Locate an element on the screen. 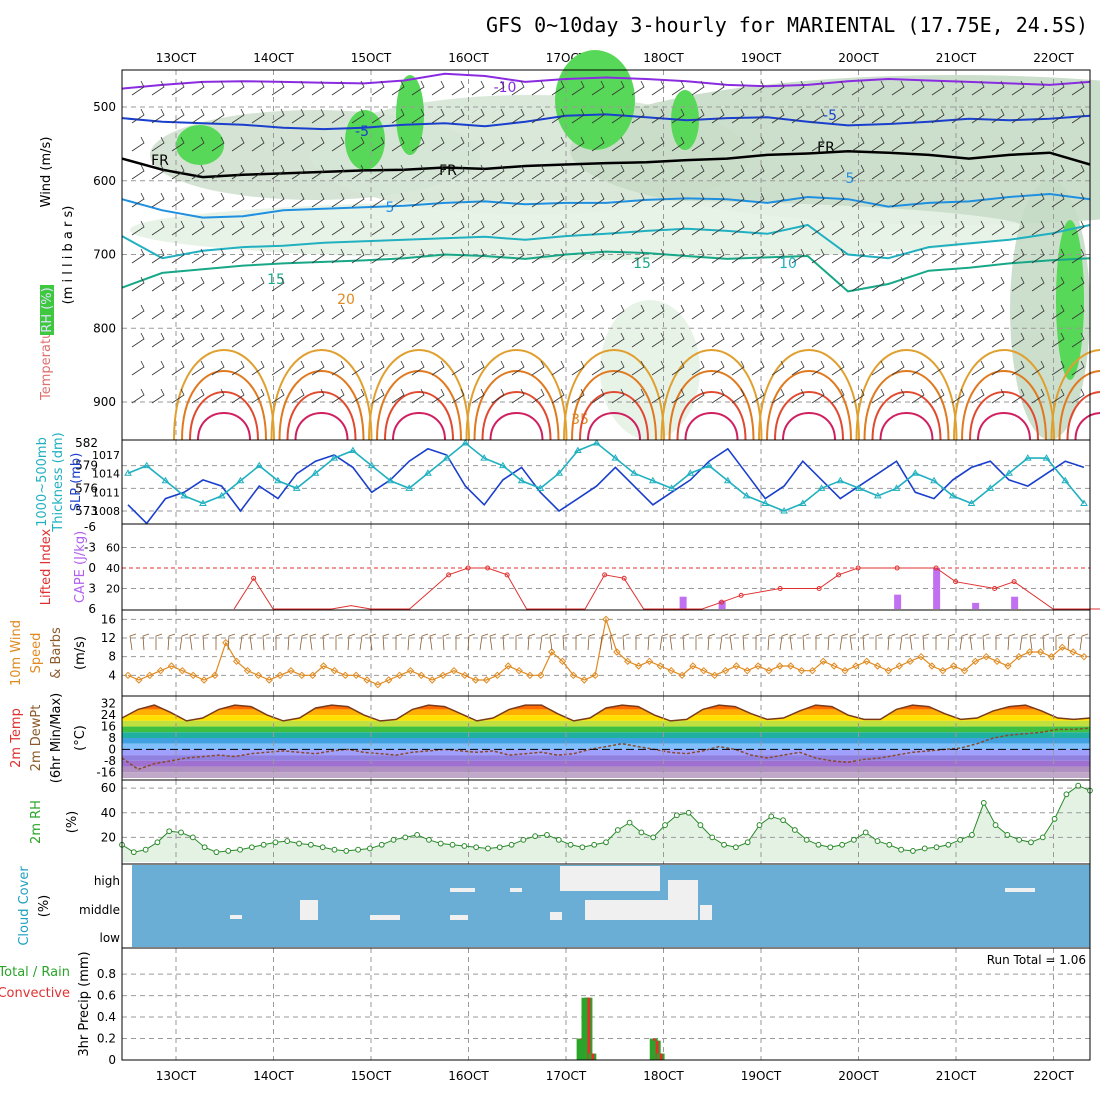 The width and height of the screenshot is (1100, 1100). rh2m-label: 2m RH is located at coordinates (36, 822).